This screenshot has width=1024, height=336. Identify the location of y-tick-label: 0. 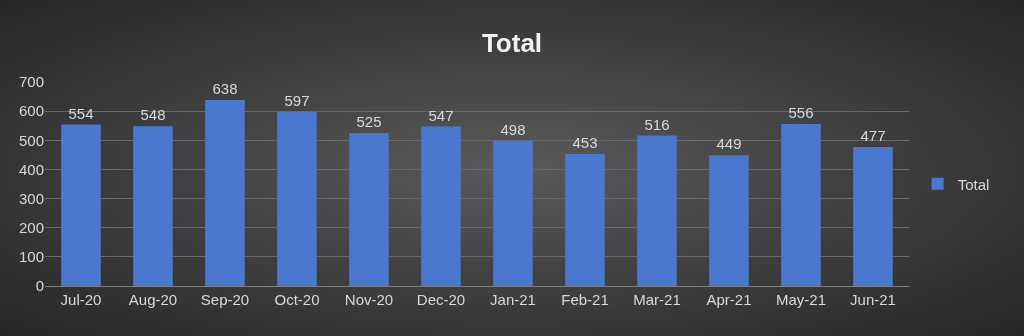
(39, 286).